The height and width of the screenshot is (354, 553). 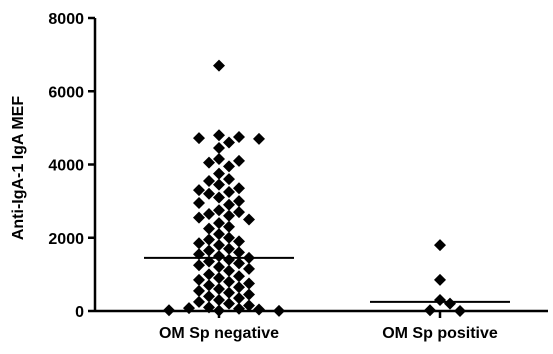 I want to click on y-tick-label: 0, so click(x=79, y=312).